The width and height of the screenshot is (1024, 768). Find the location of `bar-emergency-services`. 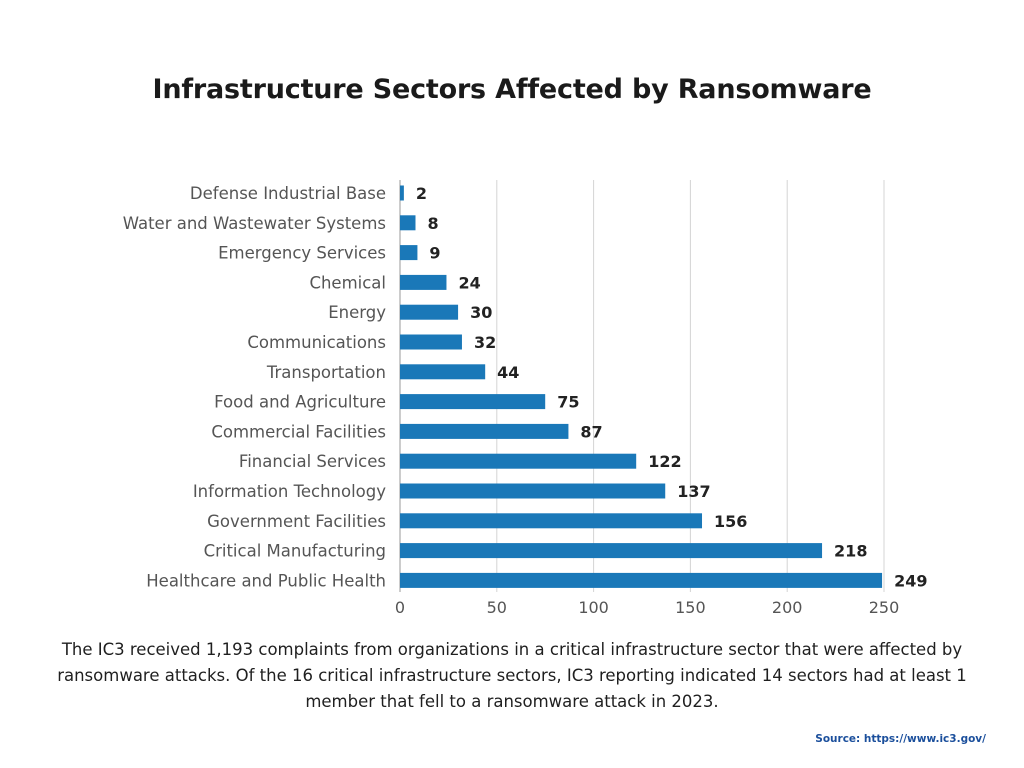

bar-emergency-services is located at coordinates (409, 253).